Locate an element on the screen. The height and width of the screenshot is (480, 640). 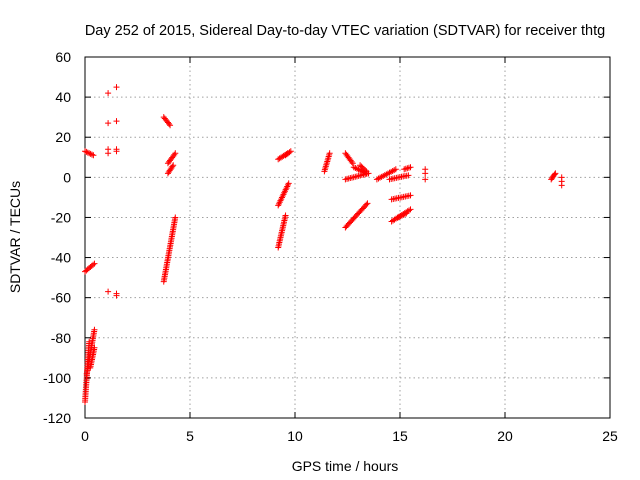
y-tick-label: -60 is located at coordinates (61, 298).